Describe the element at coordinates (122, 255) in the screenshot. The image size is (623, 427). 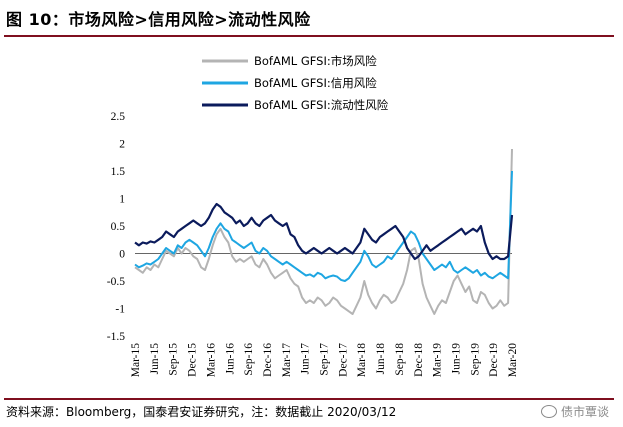
I see `y-tick-label: 0` at that location.